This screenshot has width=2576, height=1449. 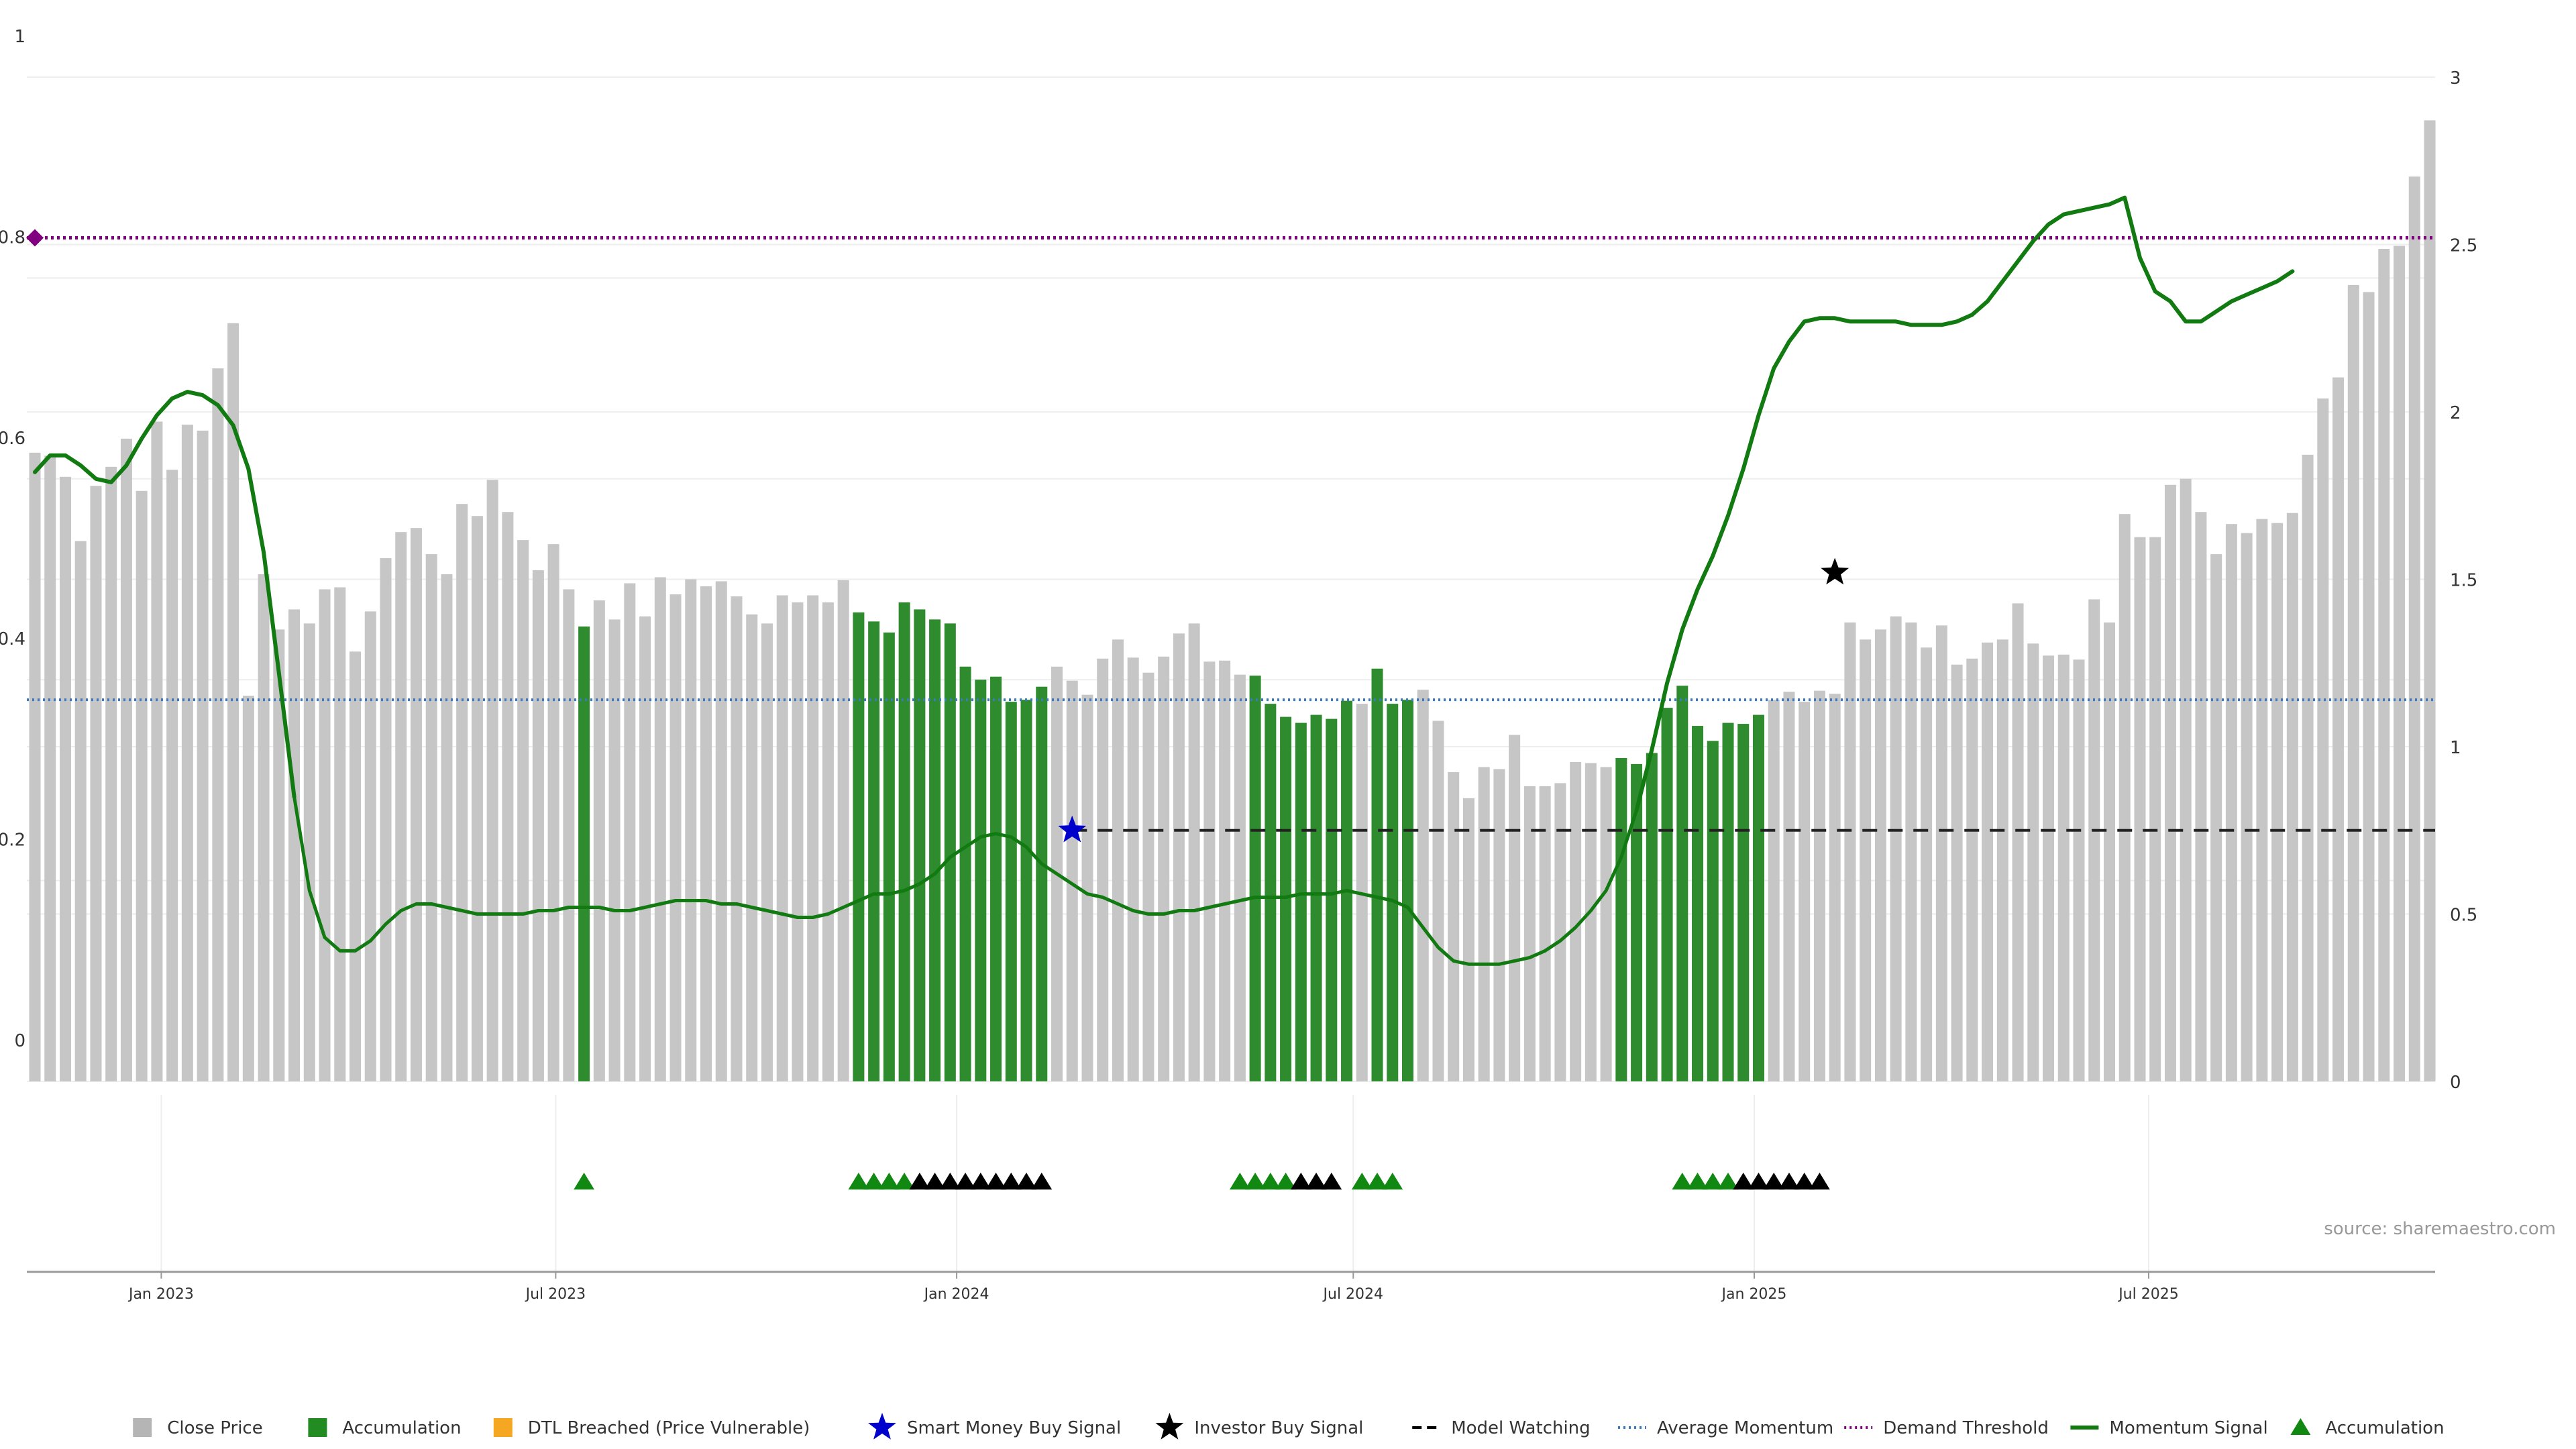 I want to click on left-axis-tick: 0.6, so click(x=12, y=439).